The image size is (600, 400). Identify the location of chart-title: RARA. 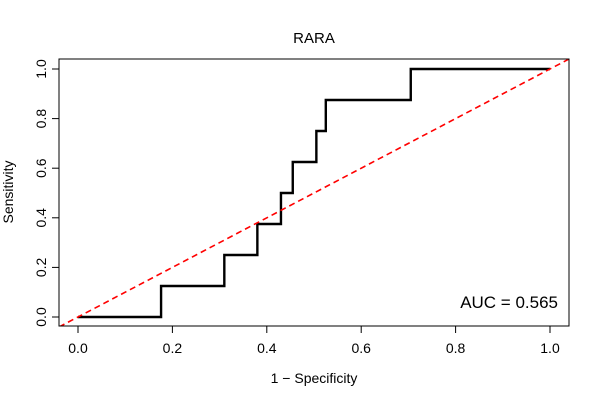
(314, 38).